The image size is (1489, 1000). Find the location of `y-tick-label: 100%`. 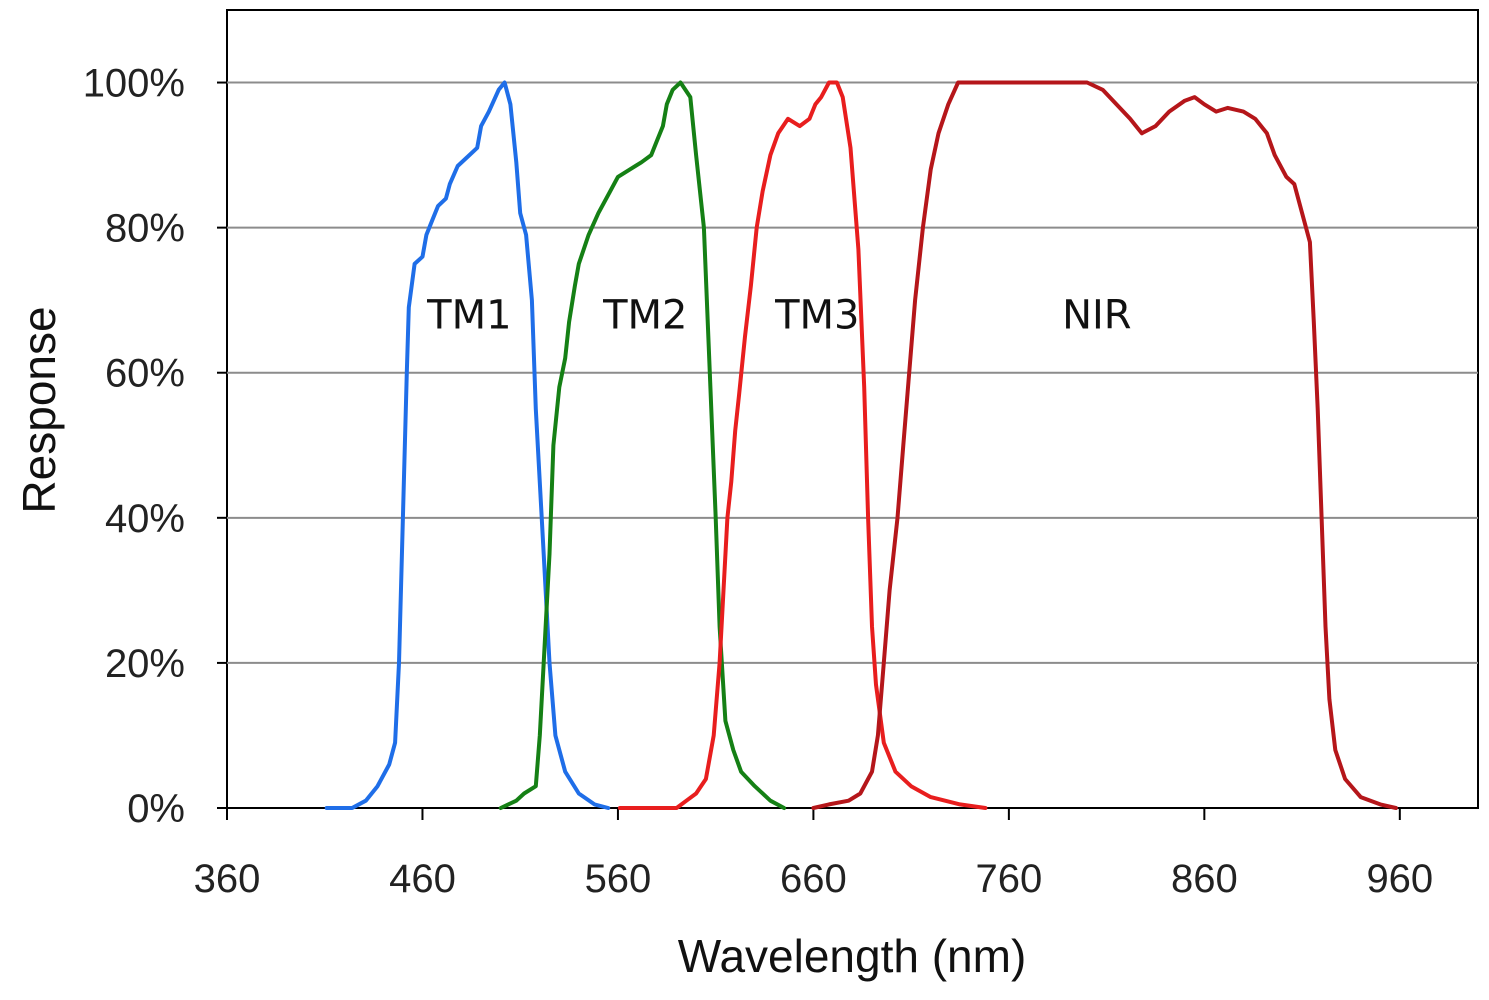

y-tick-label: 100% is located at coordinates (134, 84).